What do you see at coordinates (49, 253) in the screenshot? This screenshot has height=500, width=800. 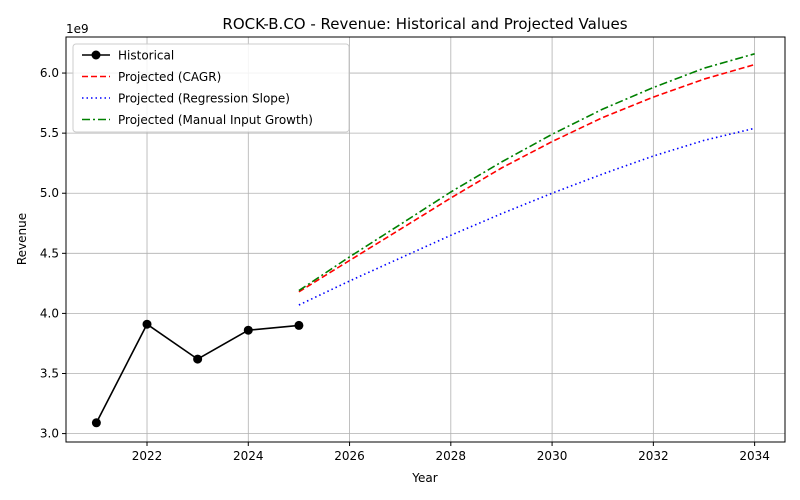 I see `y-tick-label: 4.5` at bounding box center [49, 253].